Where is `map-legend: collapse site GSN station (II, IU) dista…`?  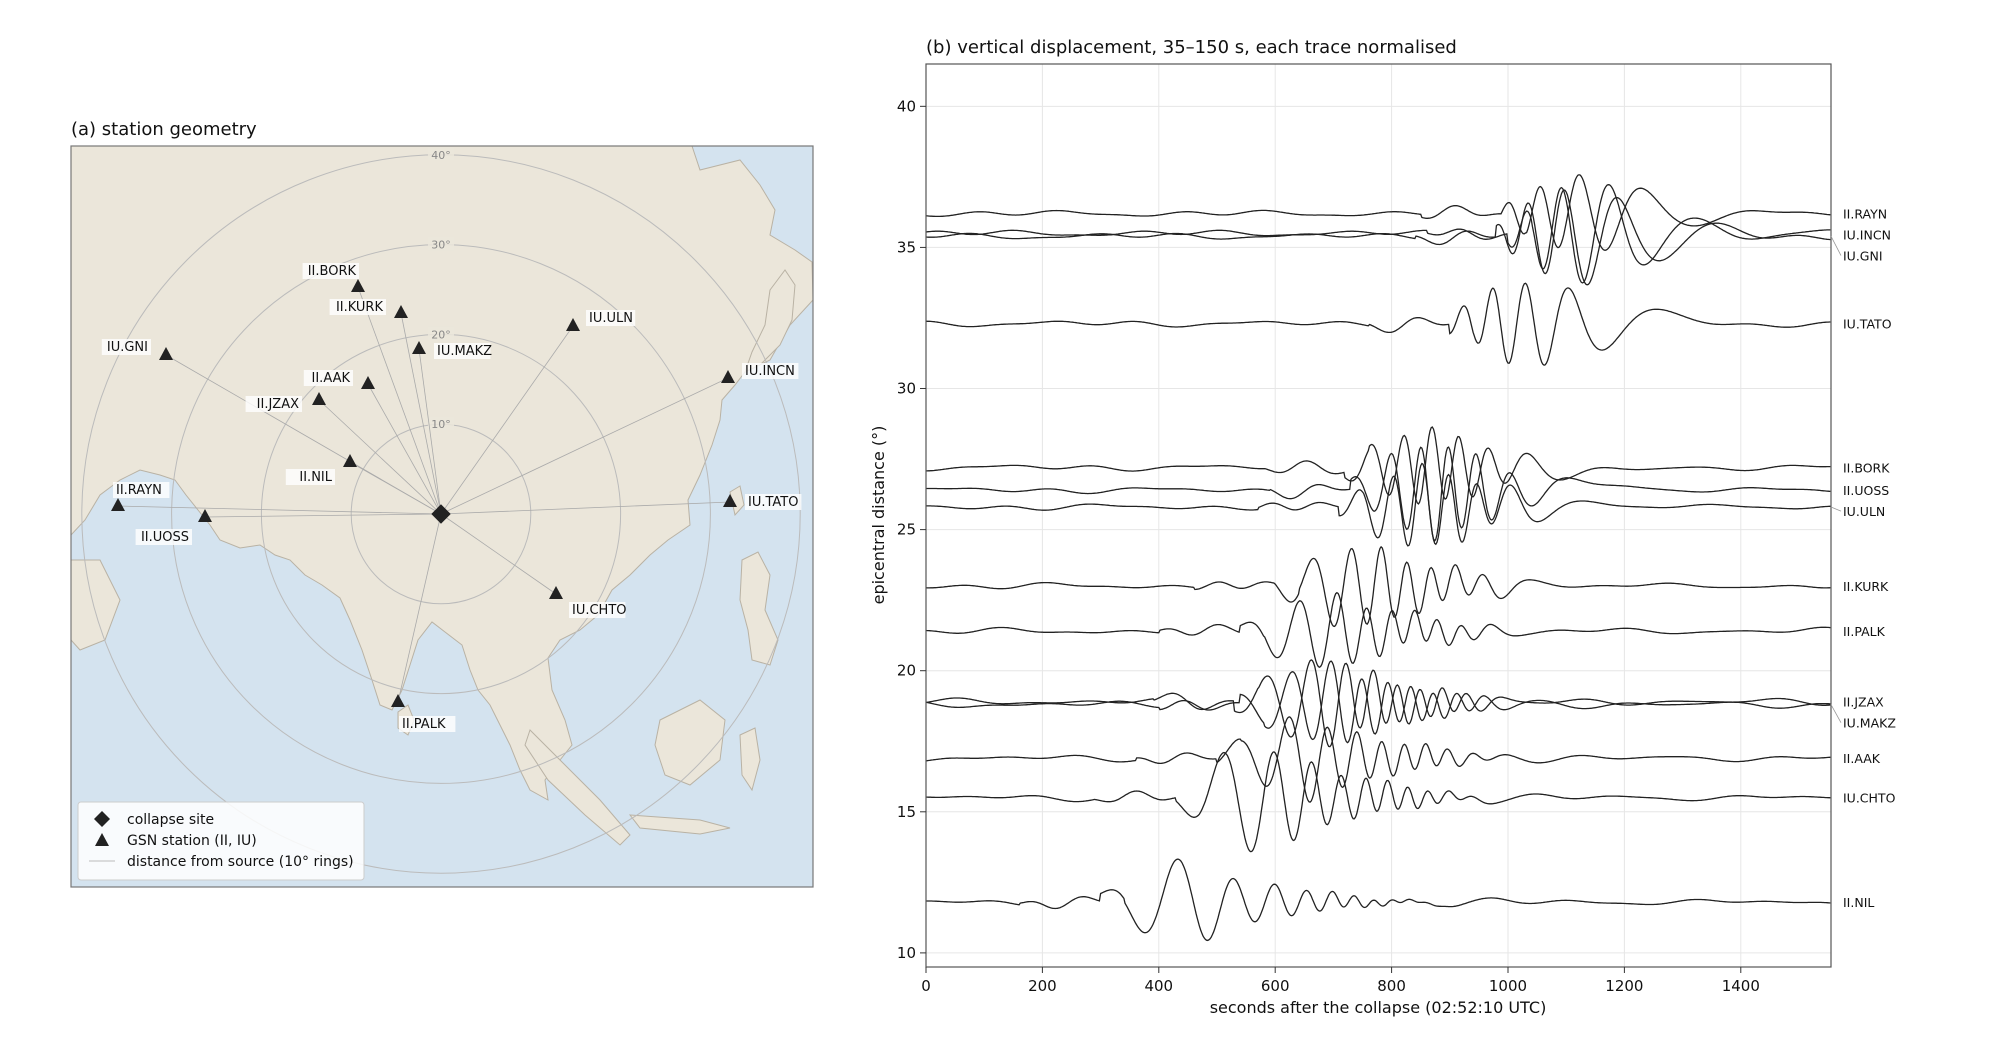
map-legend: collapse site GSN station (II, IU) dista… is located at coordinates (221, 841).